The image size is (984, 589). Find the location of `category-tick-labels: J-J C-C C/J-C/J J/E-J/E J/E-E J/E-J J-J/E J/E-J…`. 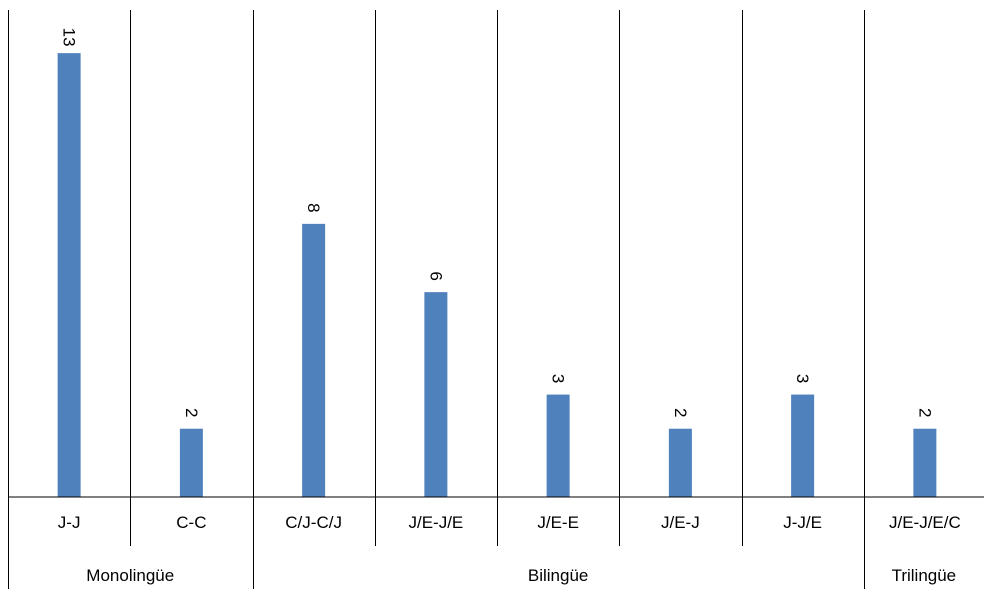

category-tick-labels: J-J C-C C/J-C/J J/E-J/E J/E-E J/E-J J-J/E J/E-J… is located at coordinates (509, 522).